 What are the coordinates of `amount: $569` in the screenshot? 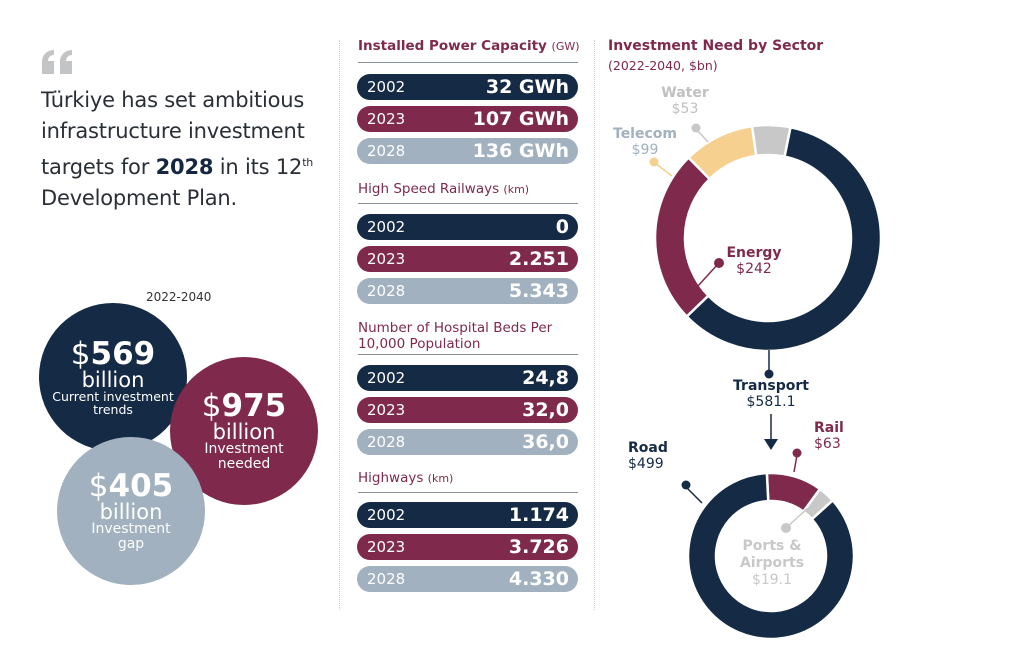 It's located at (113, 354).